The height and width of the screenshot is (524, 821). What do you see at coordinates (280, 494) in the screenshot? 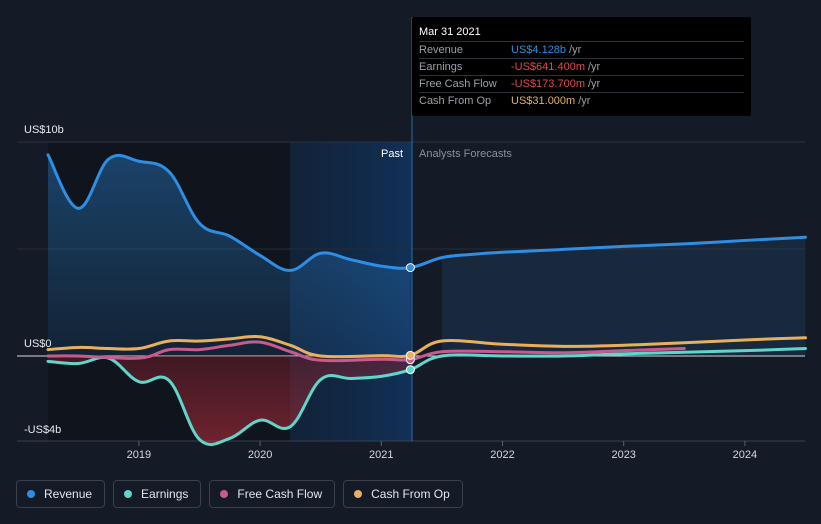
I see `legend-label: Free Cash Flow` at bounding box center [280, 494].